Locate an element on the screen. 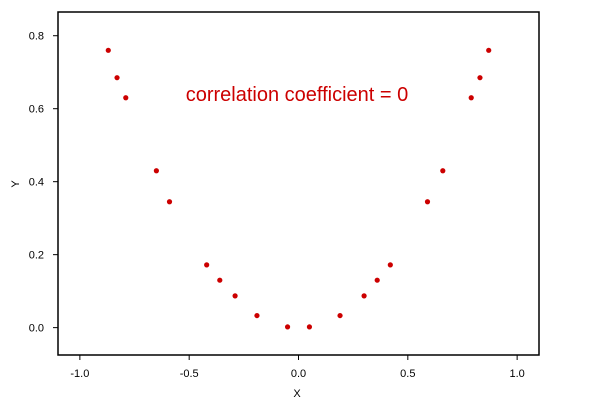 The image size is (600, 415). x-axis: -1.0 -0.5 0.0 0.5 1.0 is located at coordinates (297, 367).